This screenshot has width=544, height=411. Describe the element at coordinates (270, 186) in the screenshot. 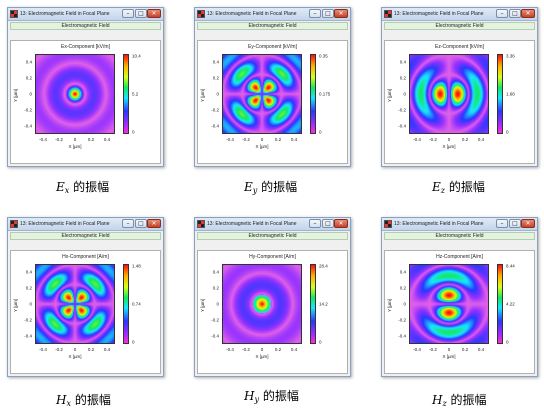

I see `caption-ey: Ey 的振幅` at that location.